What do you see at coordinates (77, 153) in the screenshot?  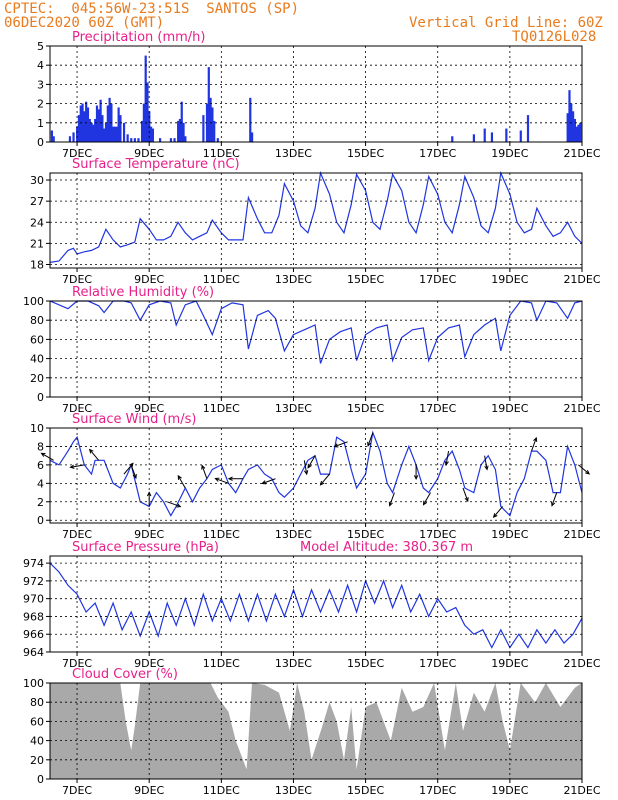 I see `precipitation-x-tick-label: 7DEC` at bounding box center [77, 153].